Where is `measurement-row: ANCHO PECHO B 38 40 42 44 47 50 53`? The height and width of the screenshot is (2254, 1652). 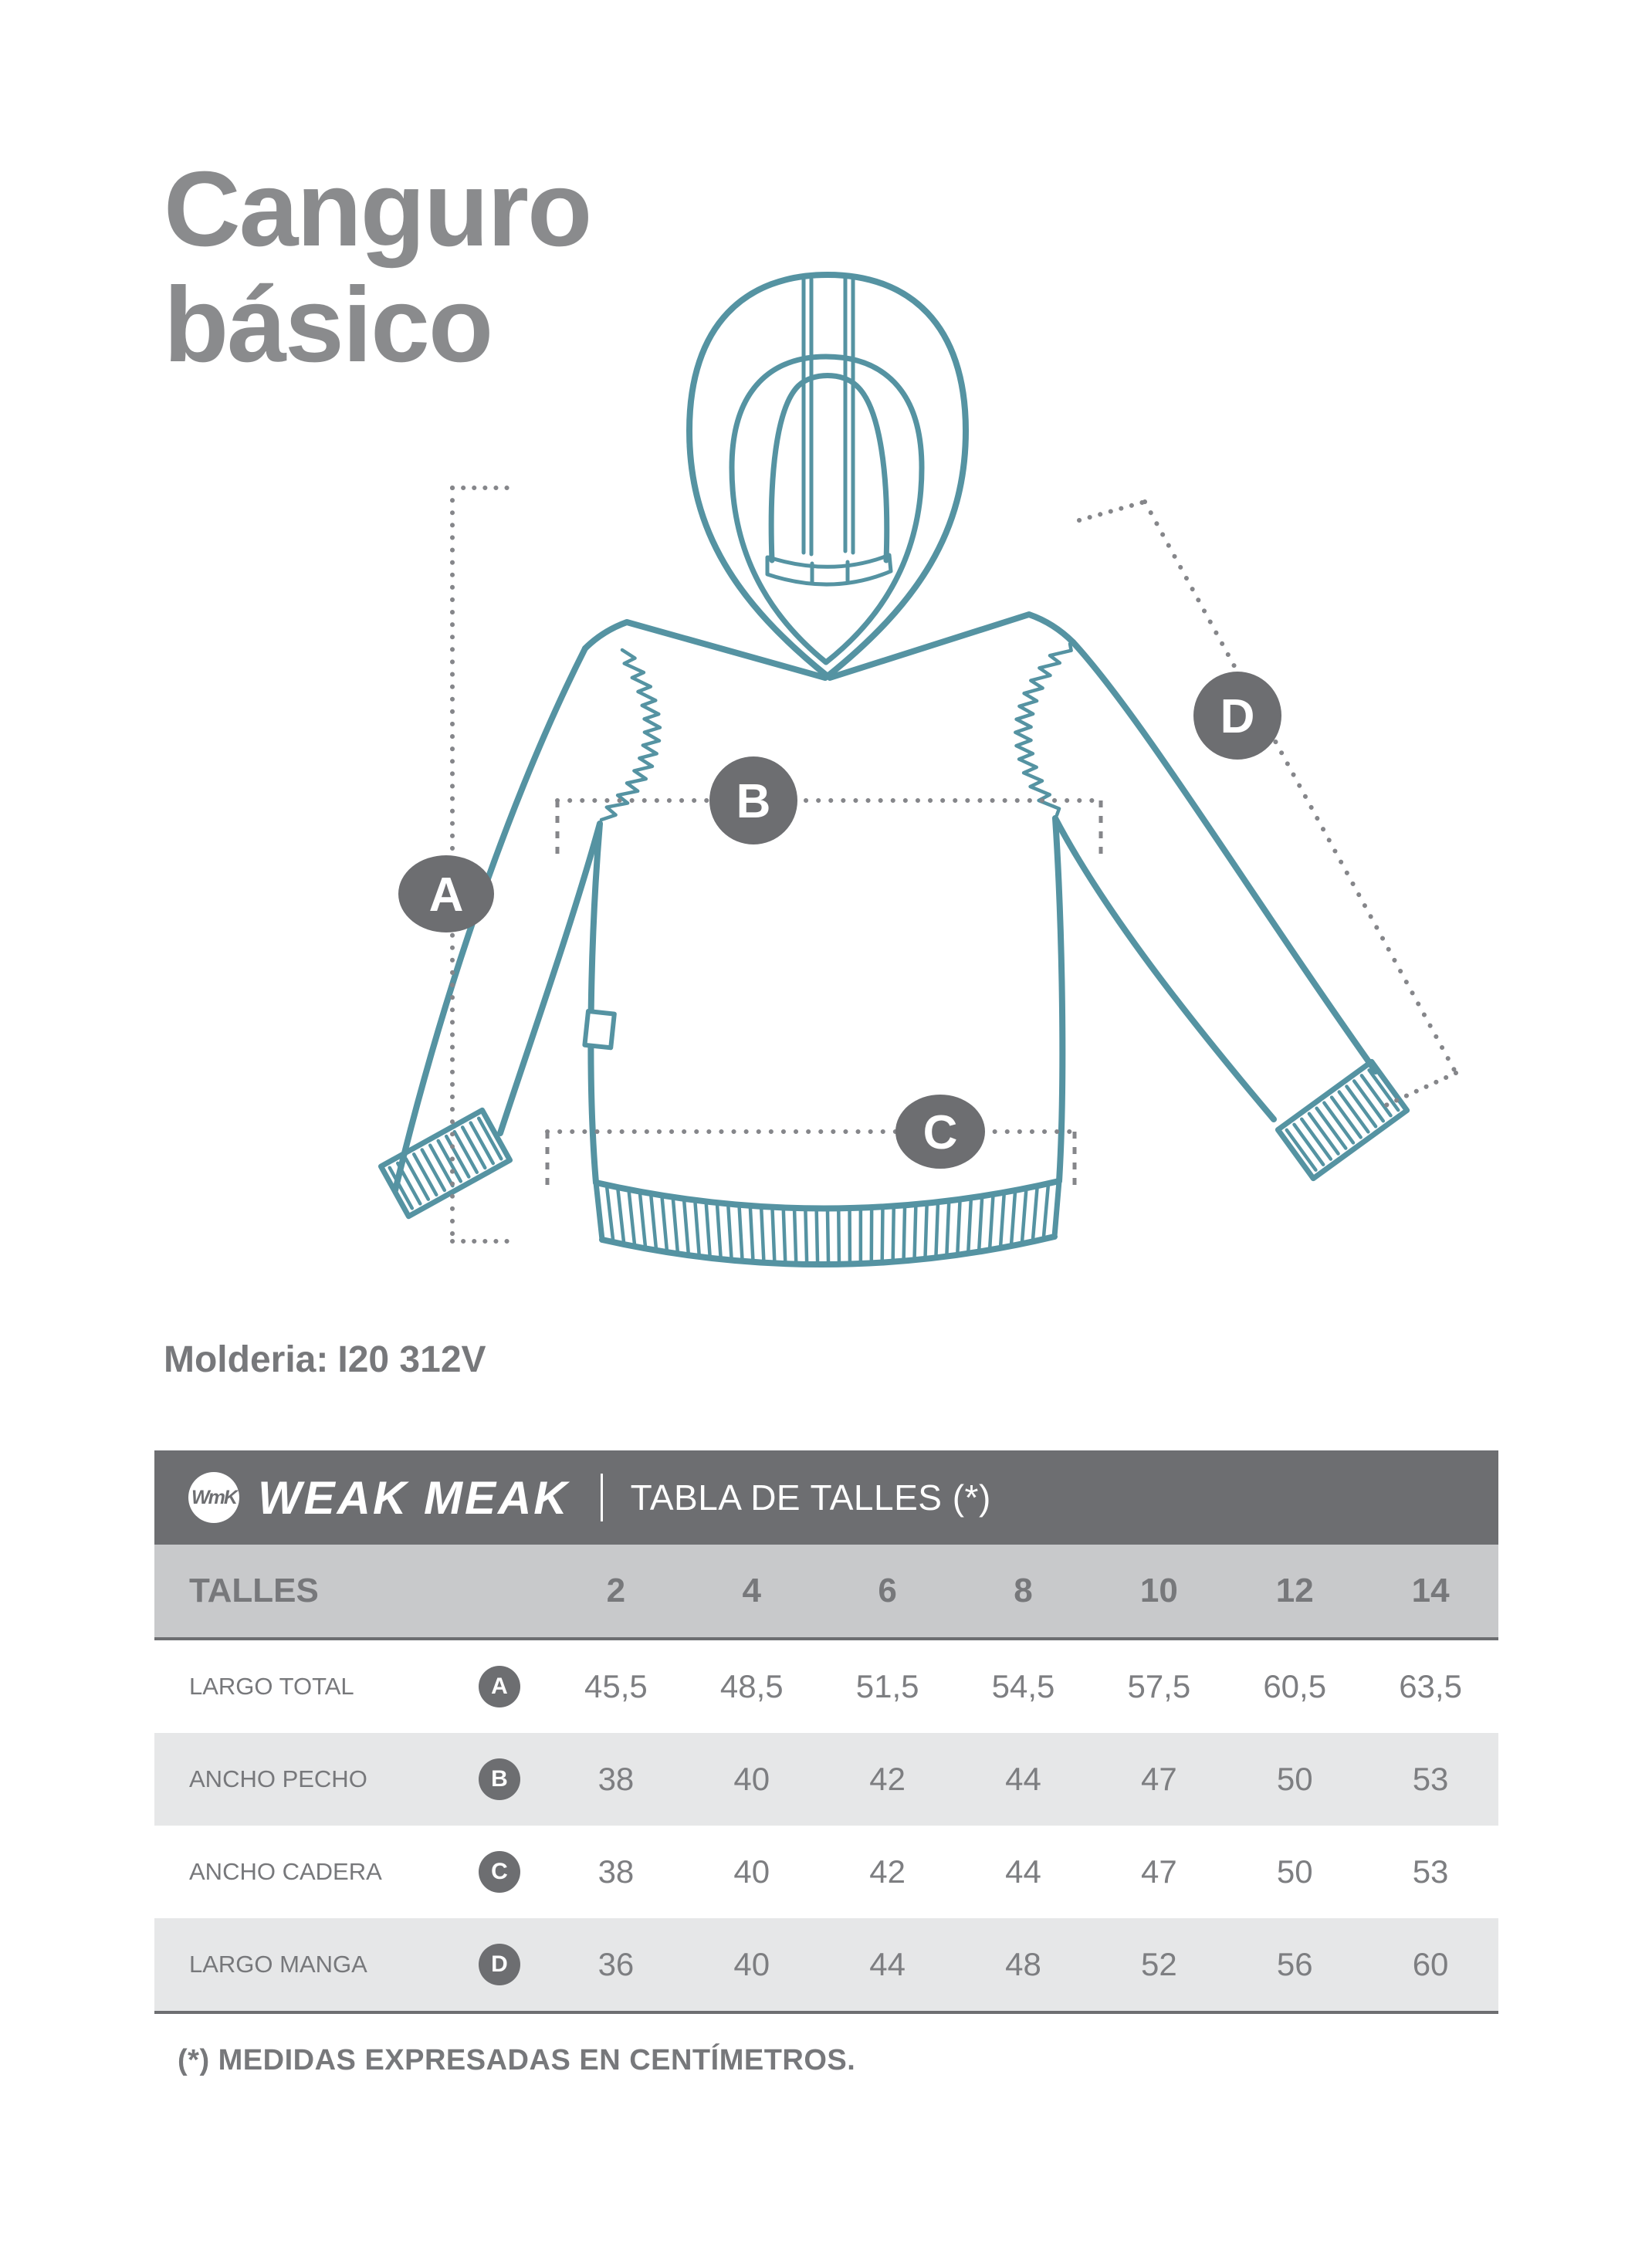
measurement-row: ANCHO PECHO B 38 40 42 44 47 50 53 is located at coordinates (826, 1779).